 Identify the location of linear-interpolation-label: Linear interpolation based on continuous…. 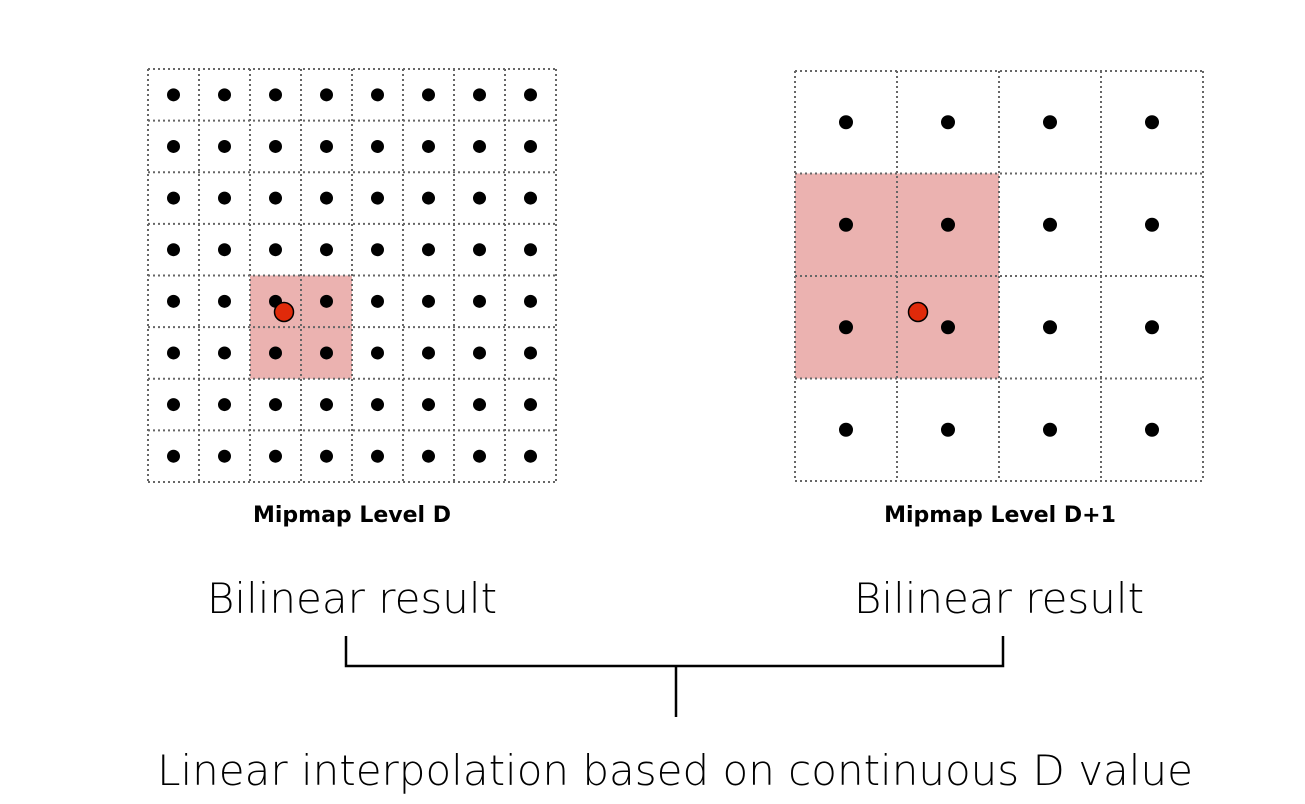
(675, 770).